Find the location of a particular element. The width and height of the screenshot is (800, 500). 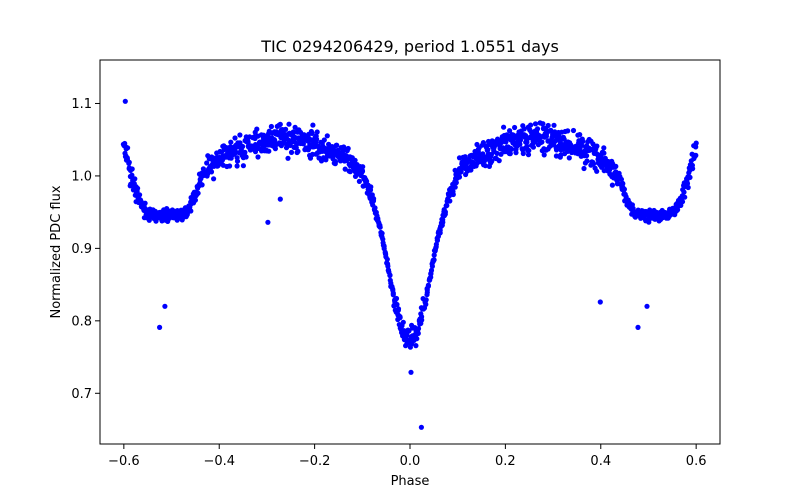

y-tick-label: 1.1 is located at coordinates (81, 104).